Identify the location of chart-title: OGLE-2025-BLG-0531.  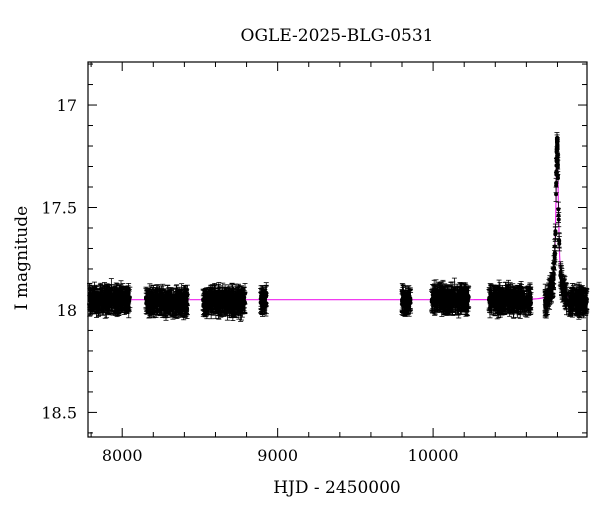
(337, 36).